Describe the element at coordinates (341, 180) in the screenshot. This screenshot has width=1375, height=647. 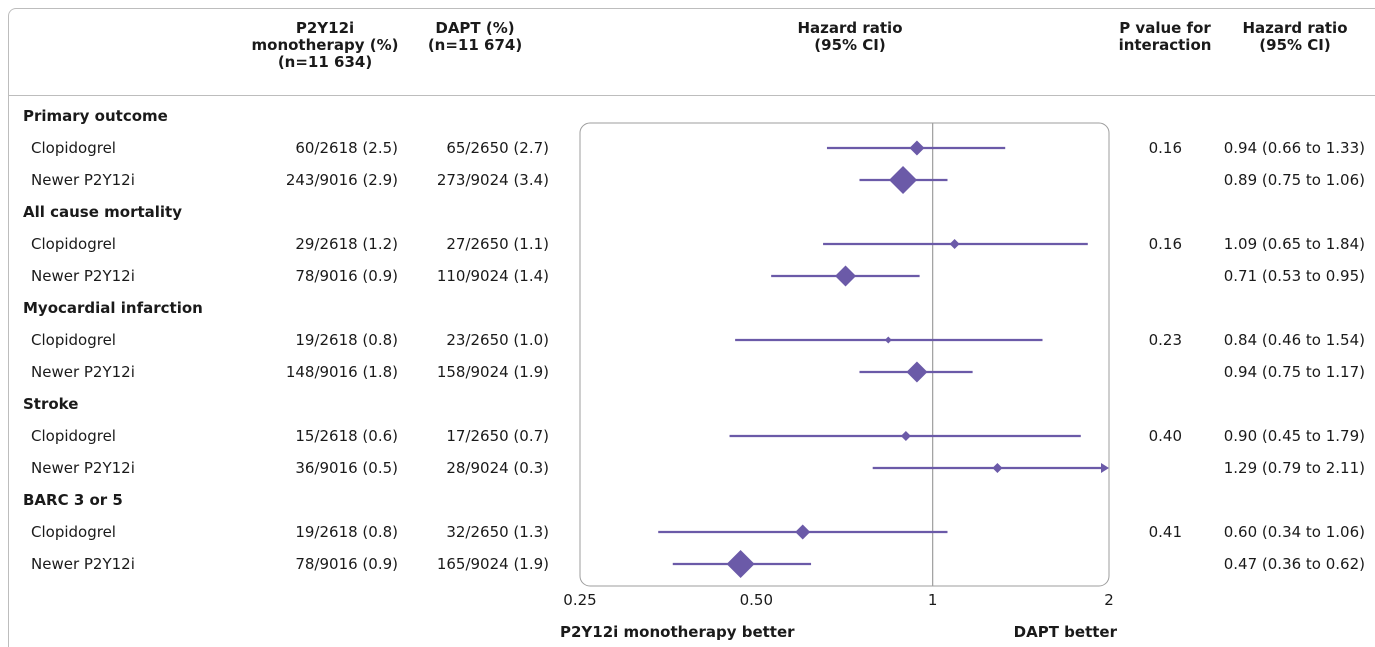
I see `p2y12-events: 243/9016 (2.9)` at that location.